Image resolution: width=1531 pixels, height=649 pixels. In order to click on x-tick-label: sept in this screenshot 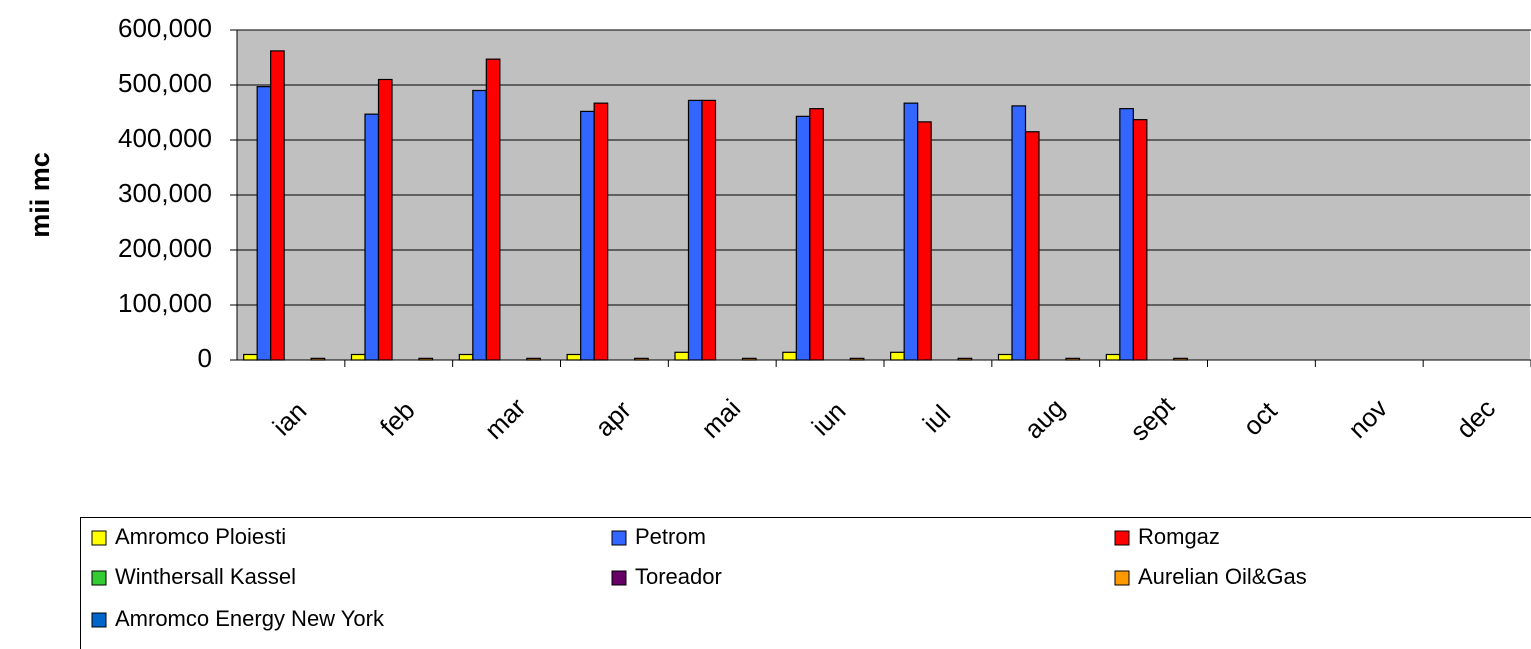, I will do `click(1152, 418)`.